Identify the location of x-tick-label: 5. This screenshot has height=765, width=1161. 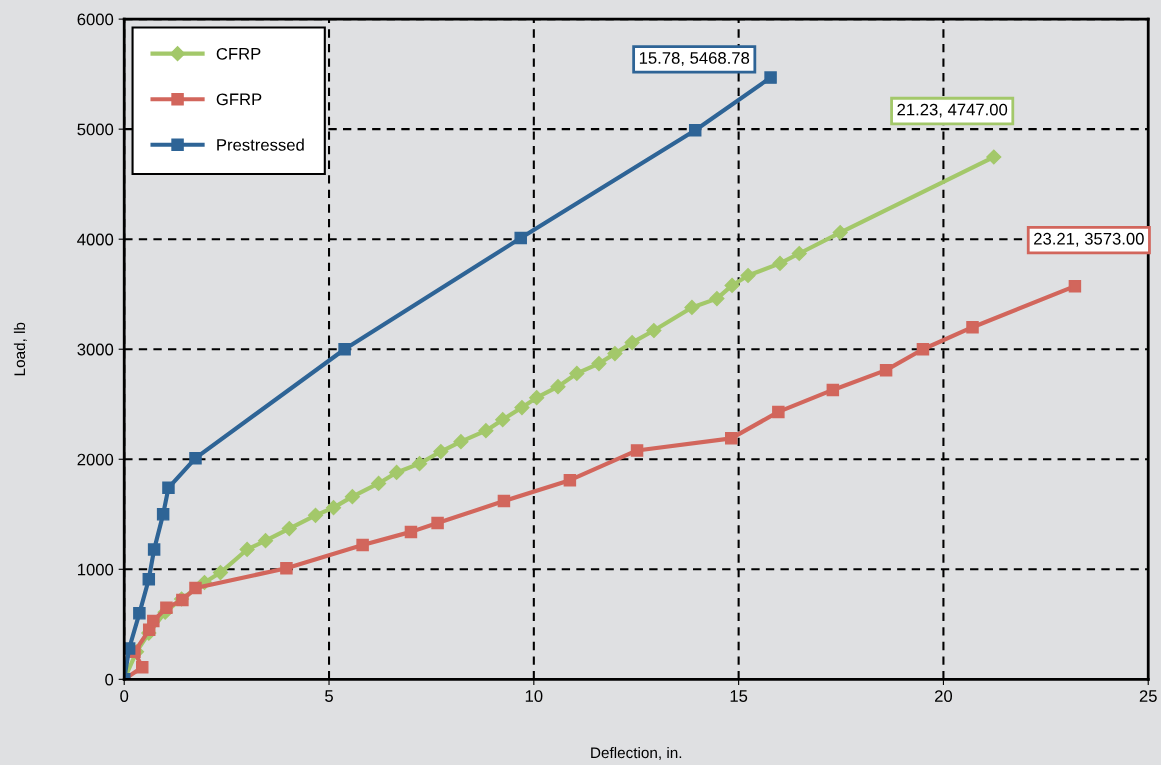
(329, 696).